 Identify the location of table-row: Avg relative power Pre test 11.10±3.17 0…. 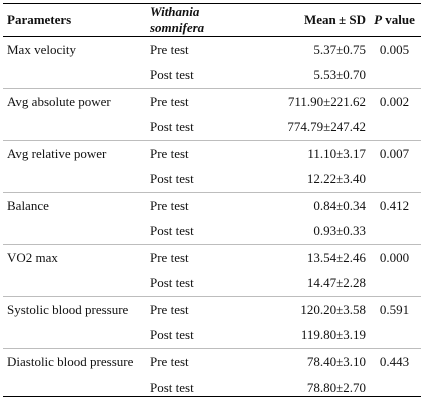
(212, 154).